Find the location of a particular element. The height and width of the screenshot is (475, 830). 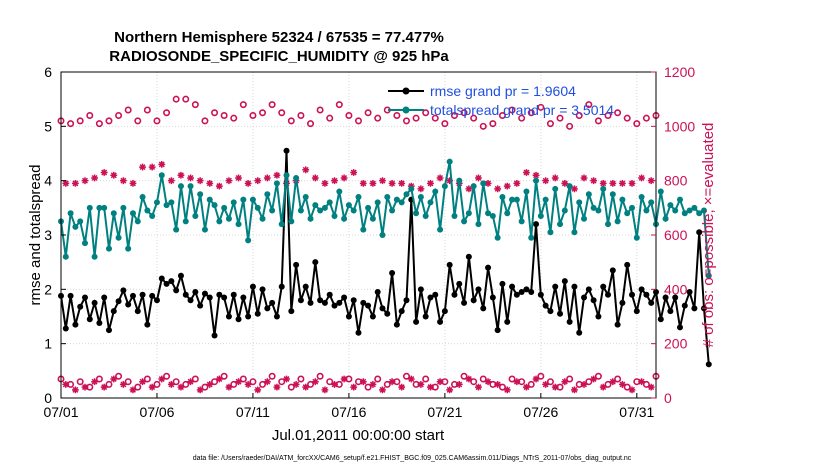

y-tick-label-right: 0 is located at coordinates (668, 398).